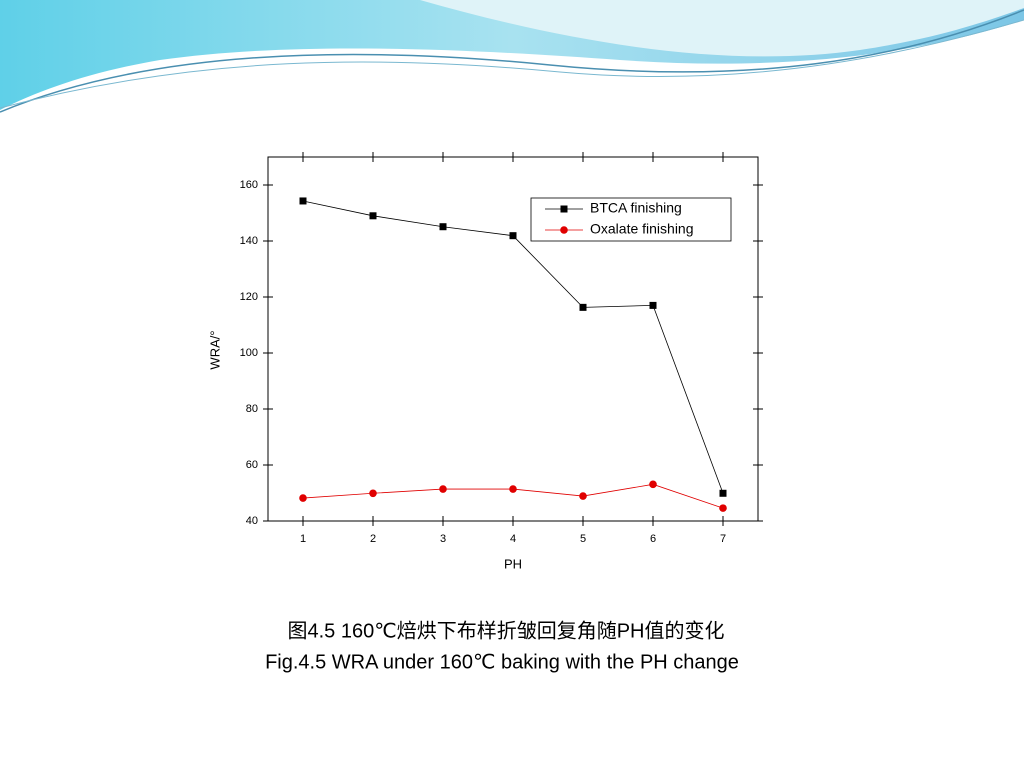 Image resolution: width=1024 pixels, height=773 pixels. What do you see at coordinates (252, 521) in the screenshot?
I see `y-tick-label: 40` at bounding box center [252, 521].